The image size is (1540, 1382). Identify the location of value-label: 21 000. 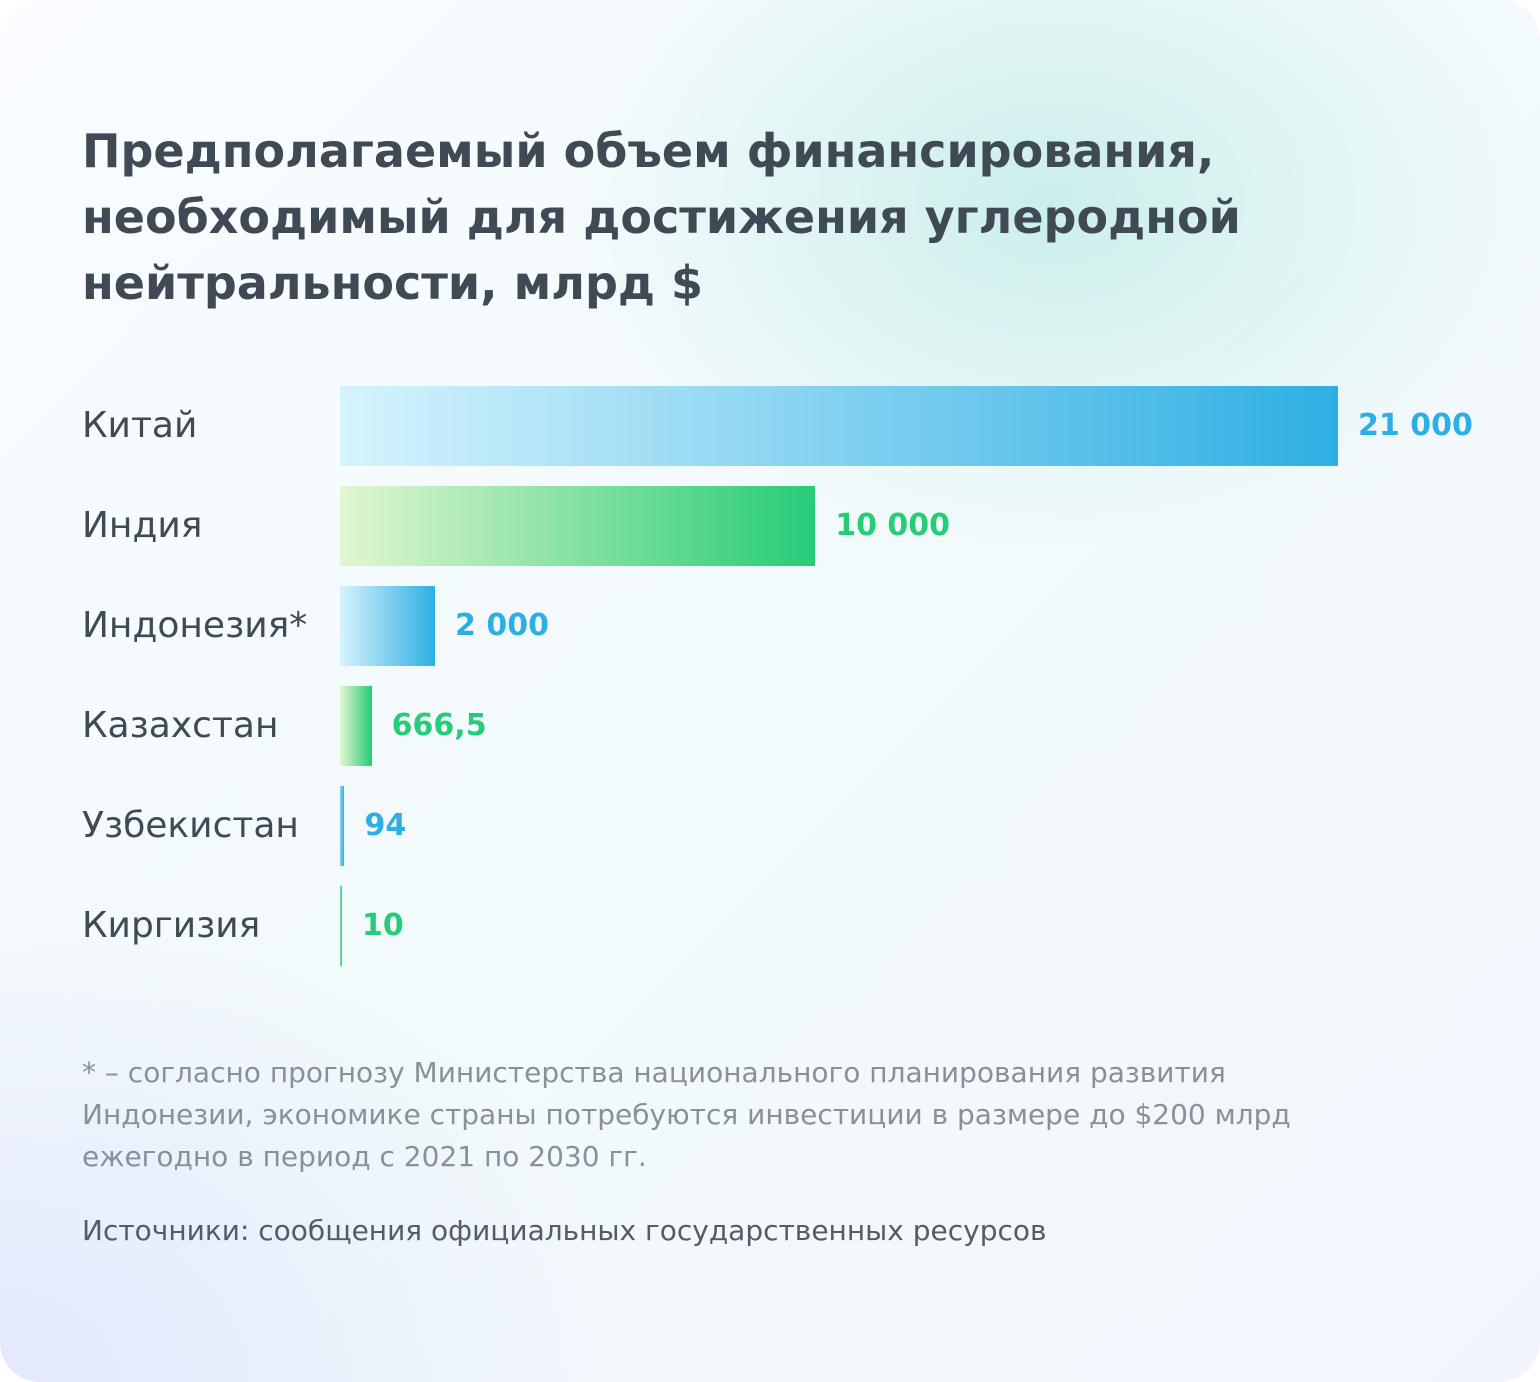
(1415, 425).